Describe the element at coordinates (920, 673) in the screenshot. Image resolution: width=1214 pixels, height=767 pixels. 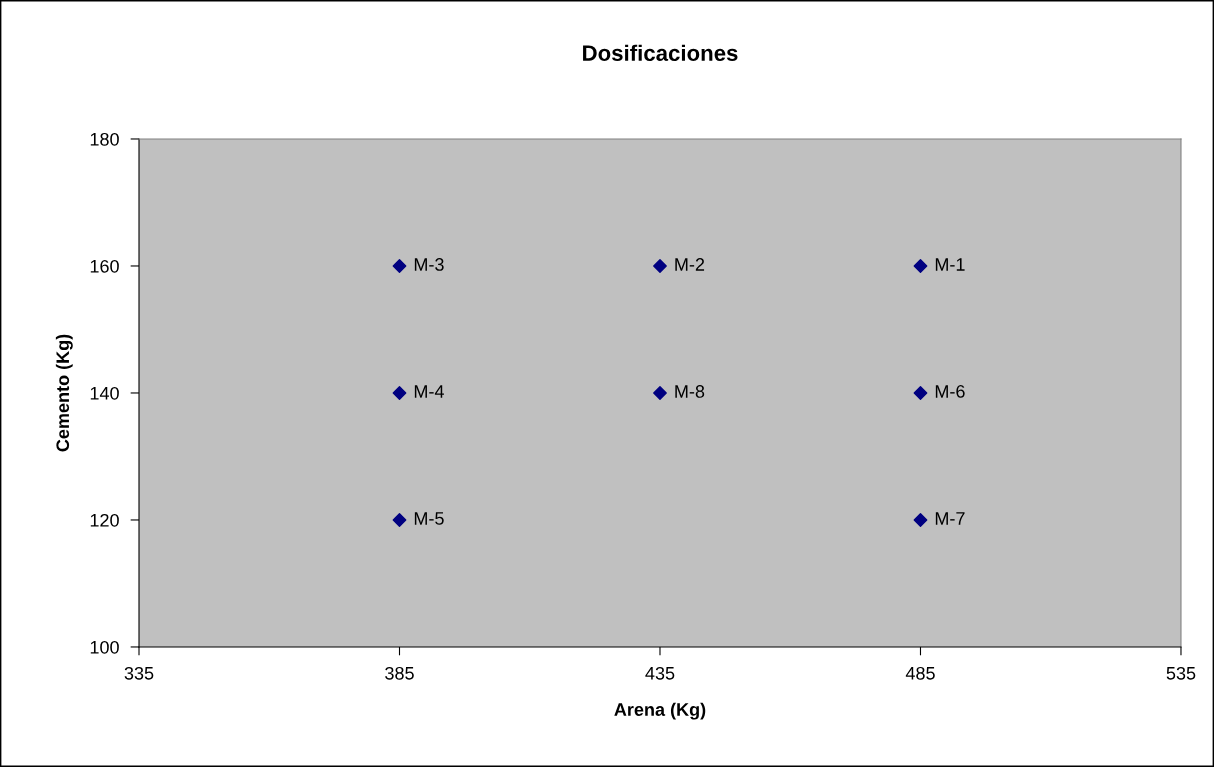
I see `x-tick-label: 485` at that location.